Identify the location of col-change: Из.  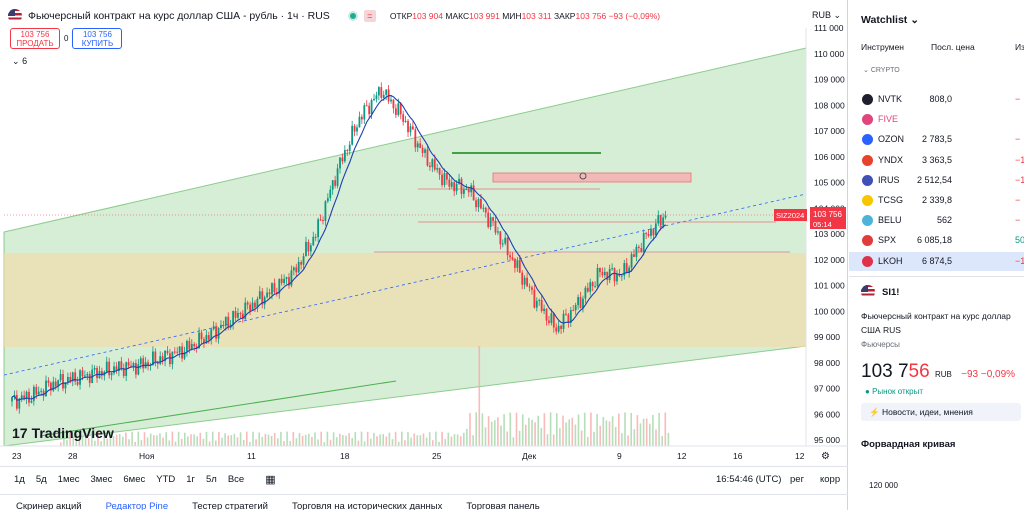
(1019, 47).